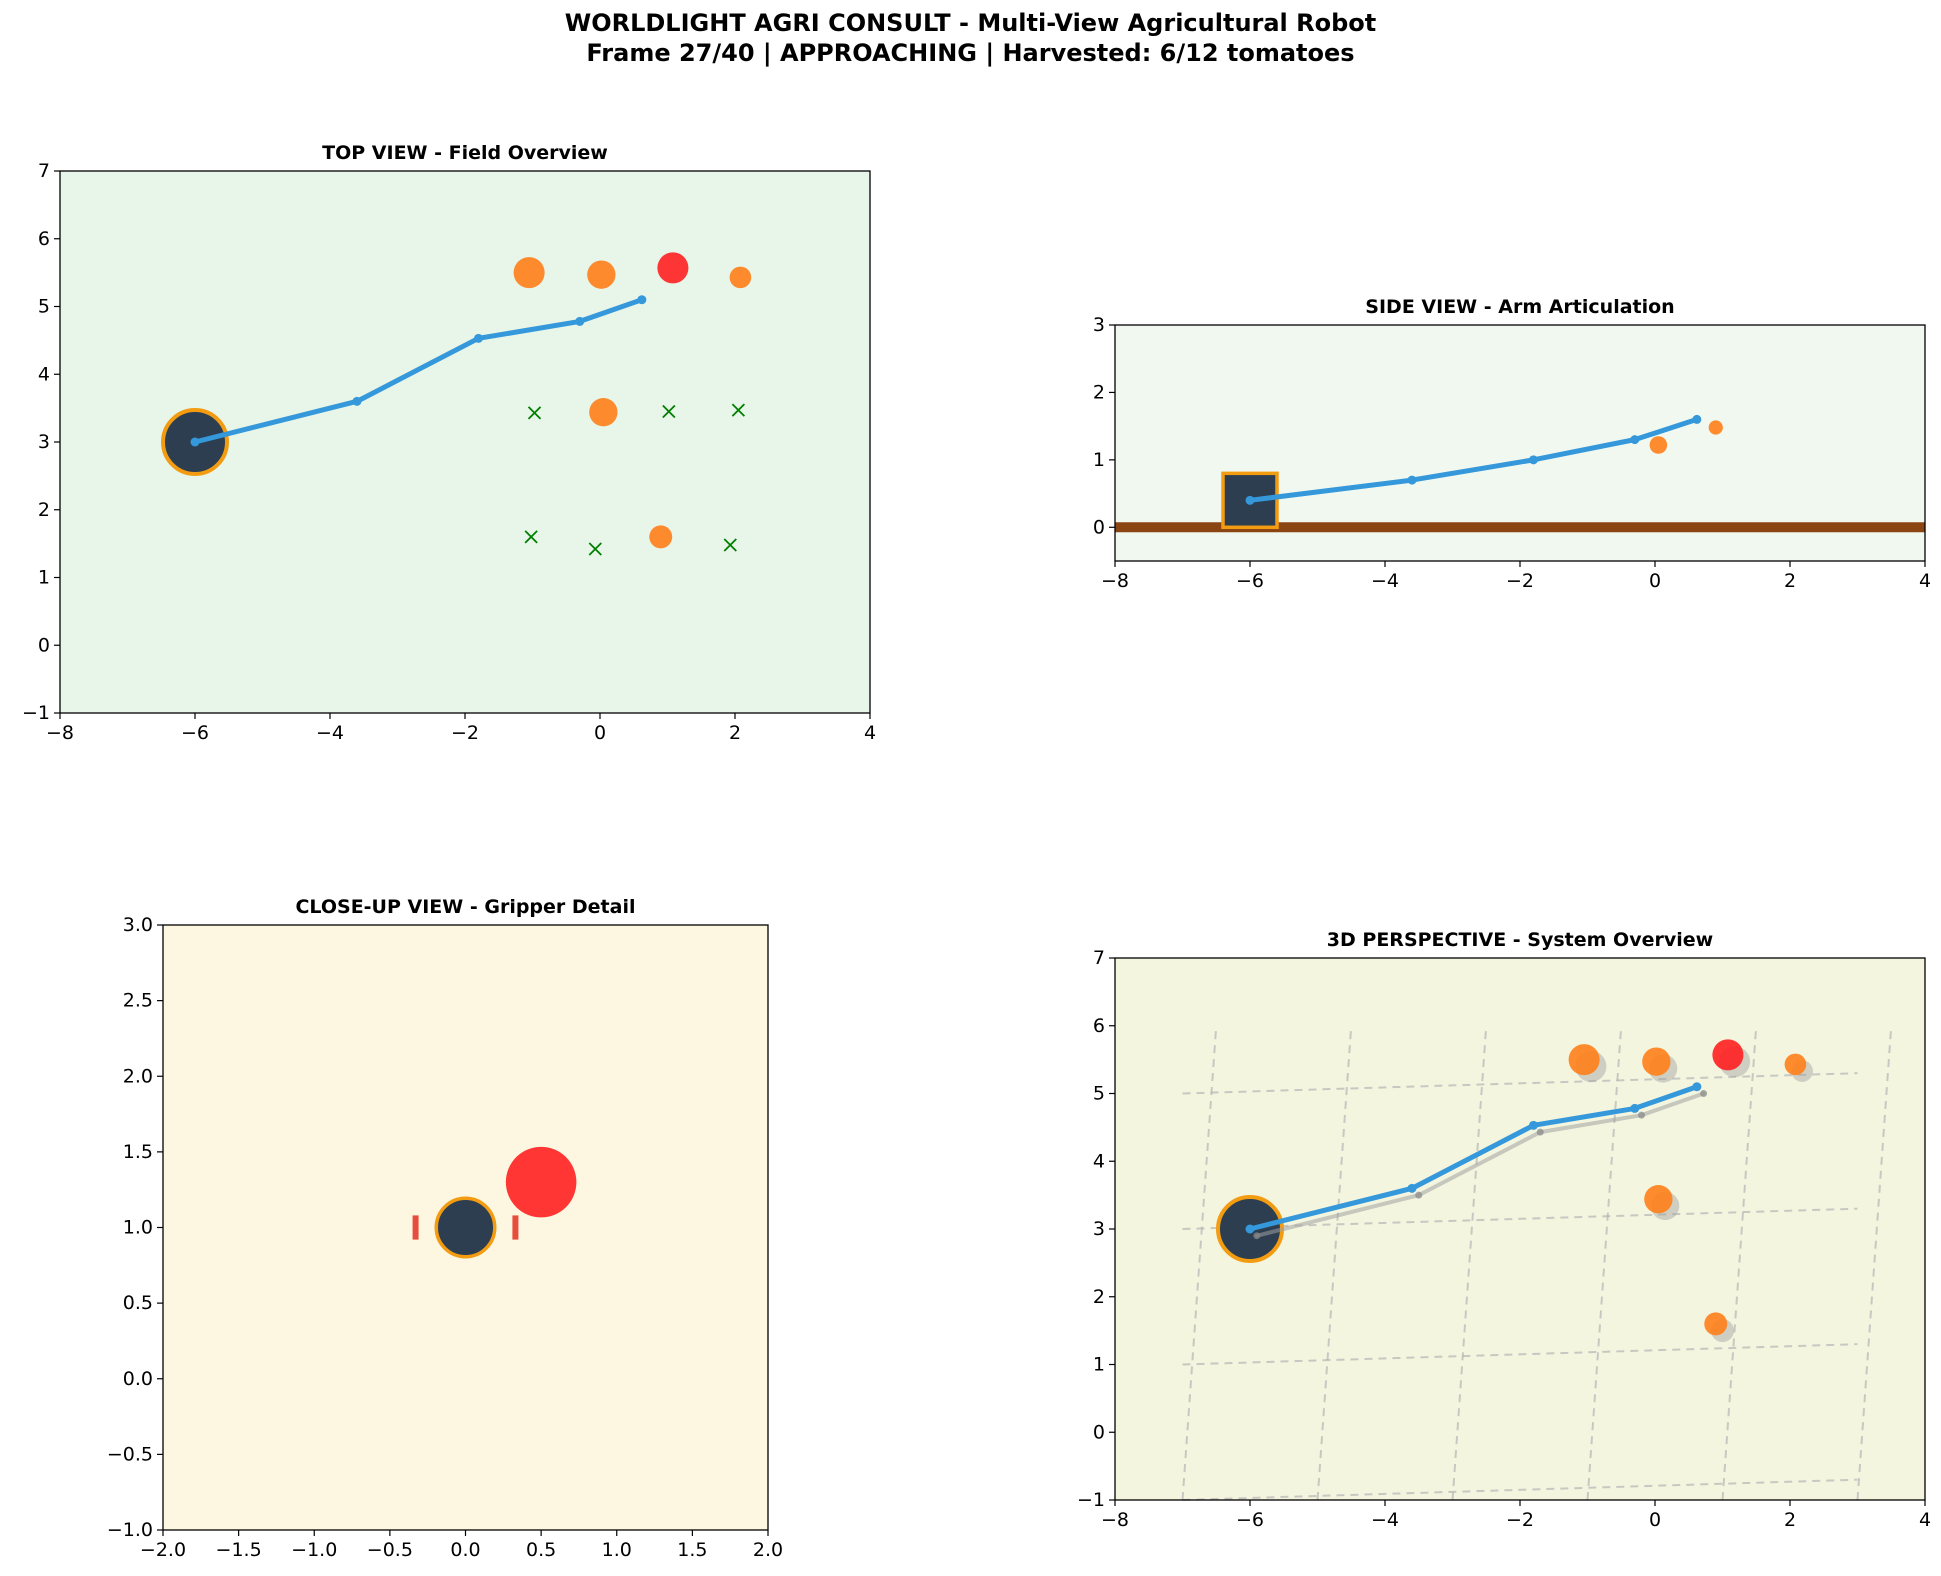  Describe the element at coordinates (138, 925) in the screenshot. I see `close-y-tick-label: 3.0` at that location.